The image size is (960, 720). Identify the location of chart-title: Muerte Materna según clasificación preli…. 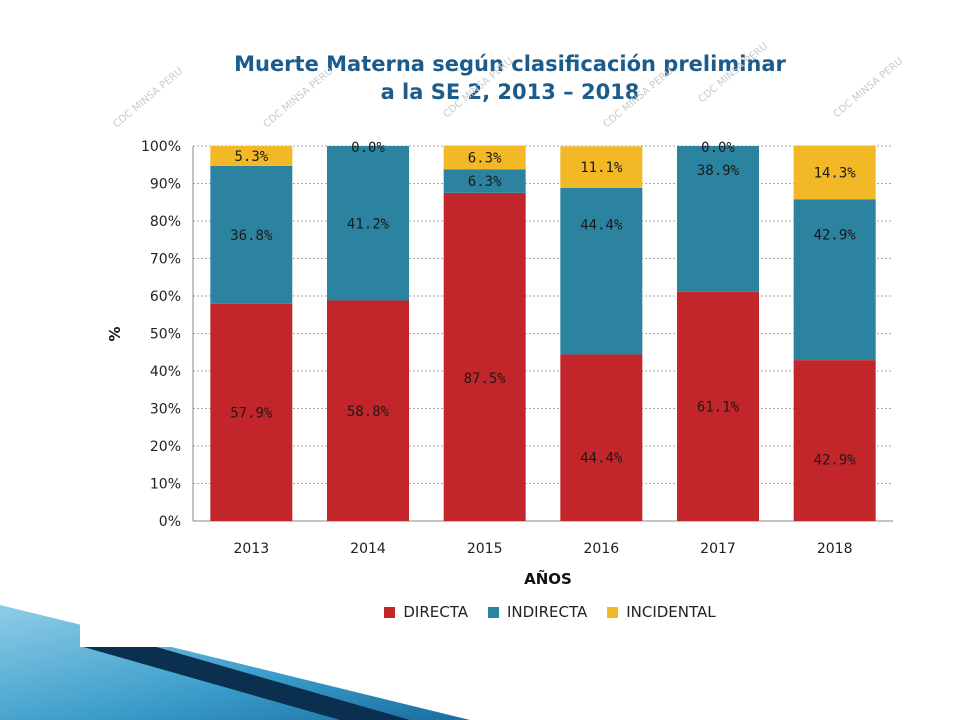
(510, 78).